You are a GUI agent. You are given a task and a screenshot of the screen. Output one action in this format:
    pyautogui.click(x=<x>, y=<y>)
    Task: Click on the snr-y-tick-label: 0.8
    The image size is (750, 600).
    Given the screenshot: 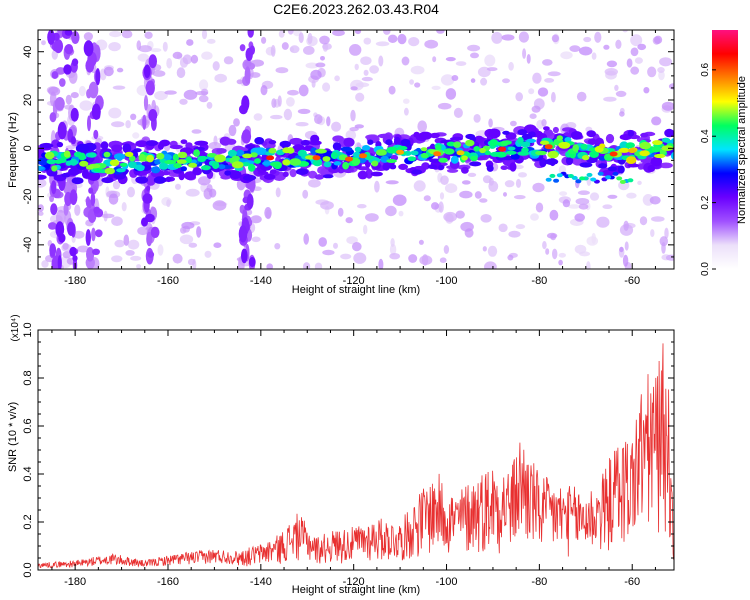 What is the action you would take?
    pyautogui.click(x=28, y=377)
    